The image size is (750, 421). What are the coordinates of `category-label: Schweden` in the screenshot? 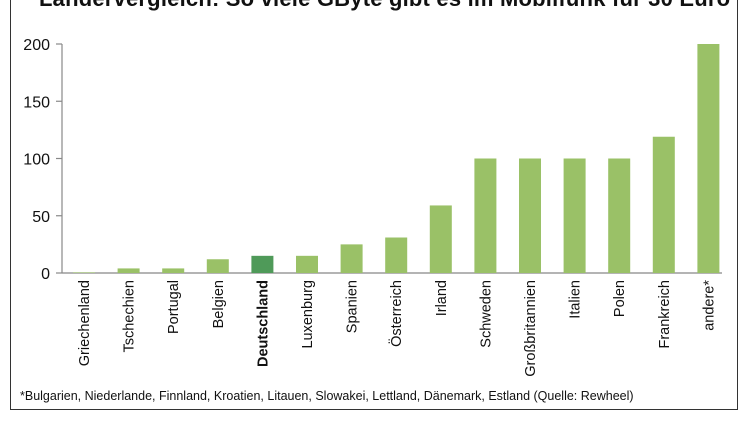 It's located at (486, 314).